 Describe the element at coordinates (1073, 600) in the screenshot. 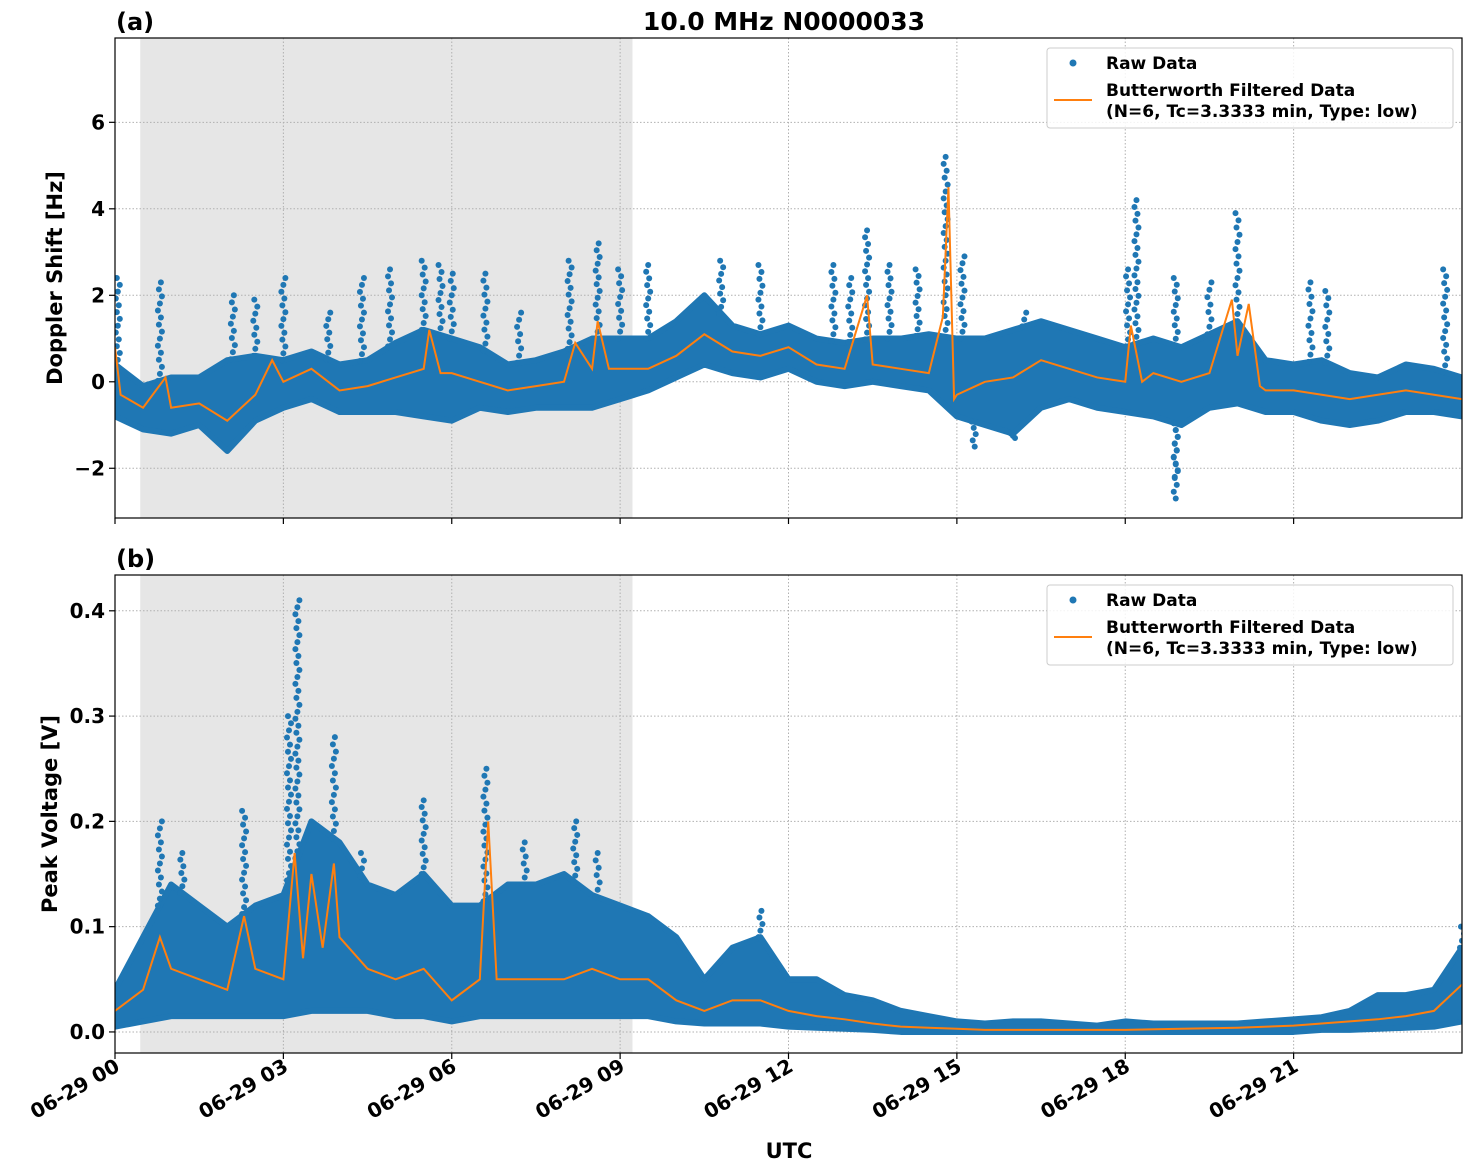

I see `legend-raw-marker` at that location.